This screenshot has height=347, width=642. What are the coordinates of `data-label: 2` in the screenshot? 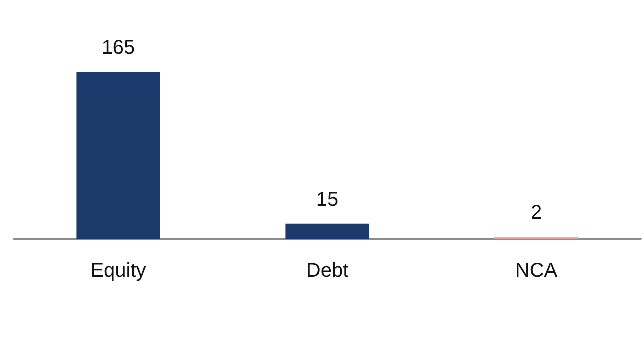 It's located at (536, 213).